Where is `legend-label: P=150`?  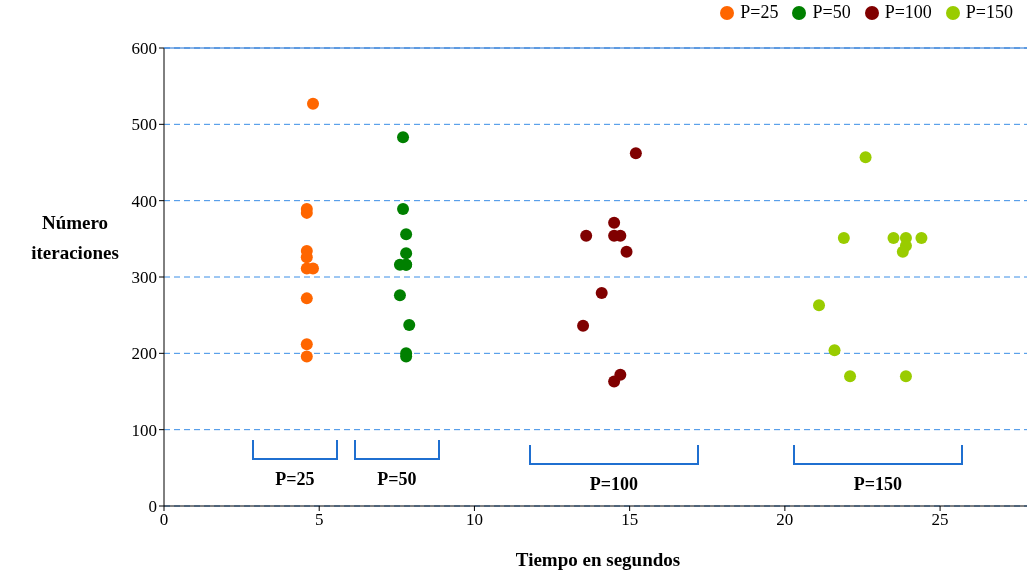 legend-label: P=150 is located at coordinates (989, 12).